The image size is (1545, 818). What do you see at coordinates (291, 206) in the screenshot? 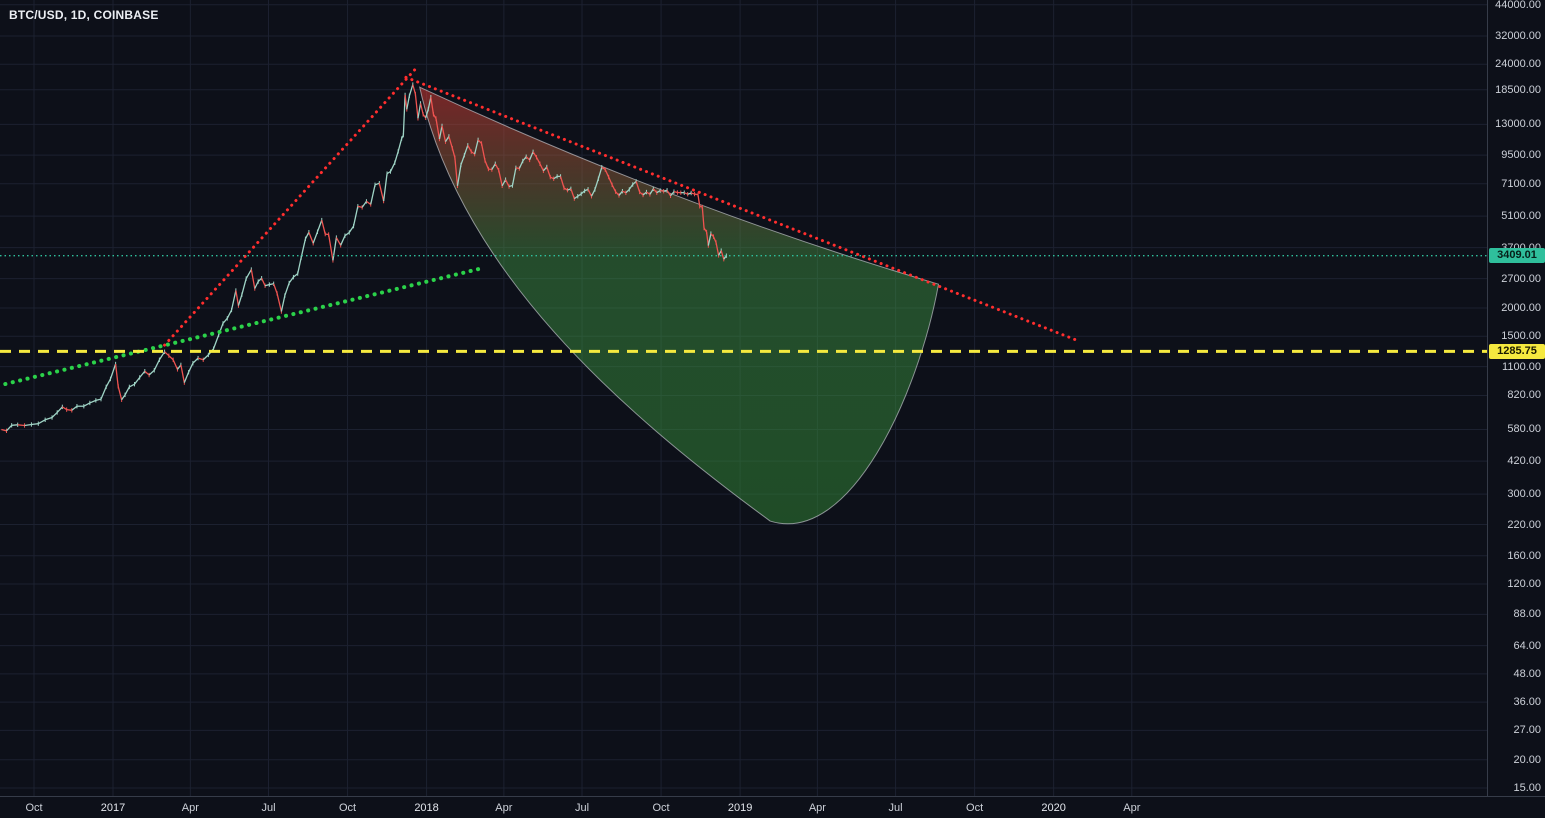
I see `uptrend-line` at bounding box center [291, 206].